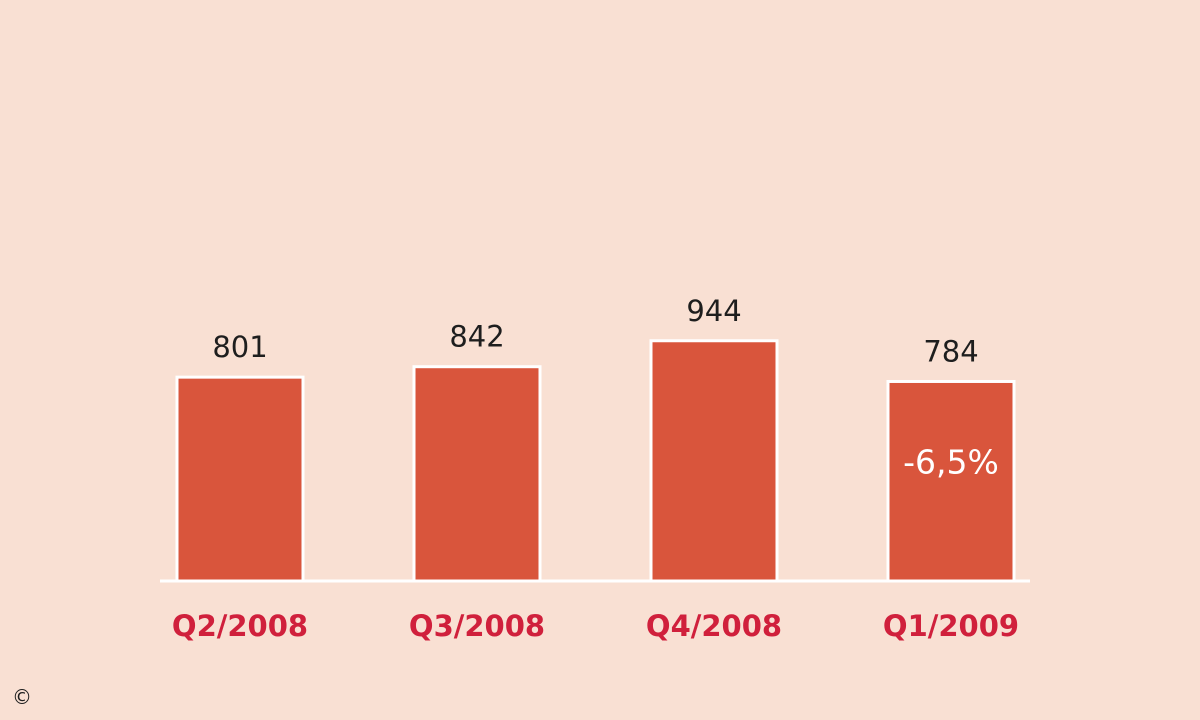 This screenshot has width=1200, height=720. Describe the element at coordinates (239, 347) in the screenshot. I see `value-label: 801` at that location.